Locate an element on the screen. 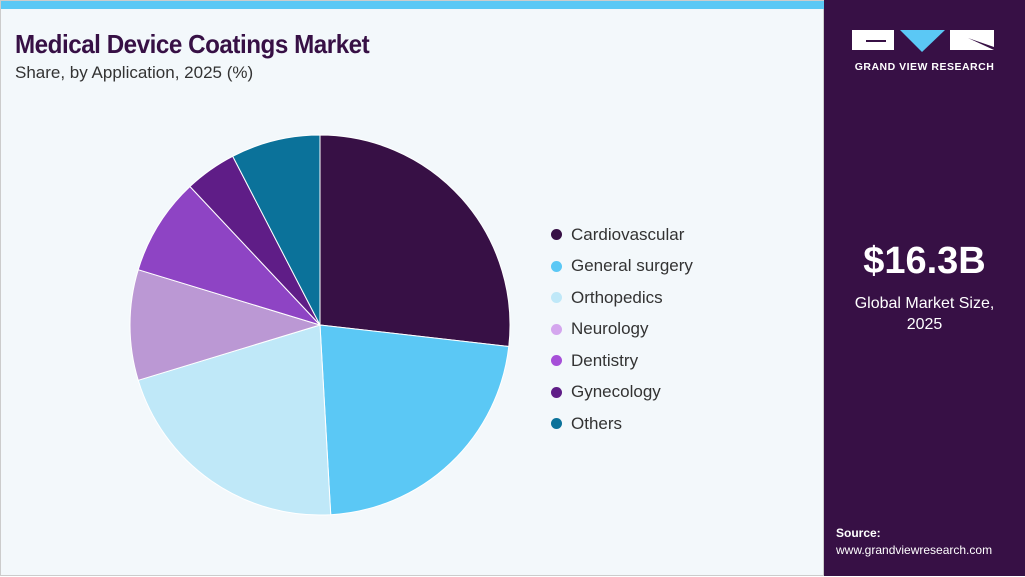  market-size-label-line2: 2025 is located at coordinates (924, 324).